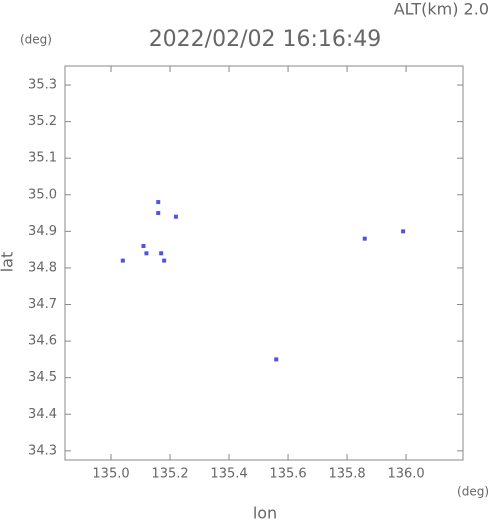 The width and height of the screenshot is (491, 521). Describe the element at coordinates (110, 474) in the screenshot. I see `x-tick-label: 135.0` at that location.